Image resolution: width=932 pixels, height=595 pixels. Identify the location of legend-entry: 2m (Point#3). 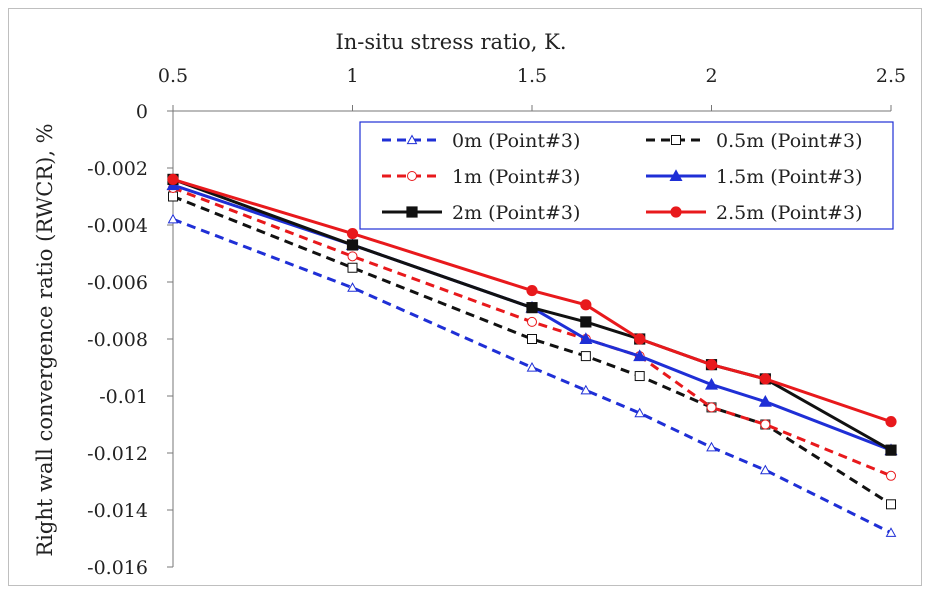
(481, 213).